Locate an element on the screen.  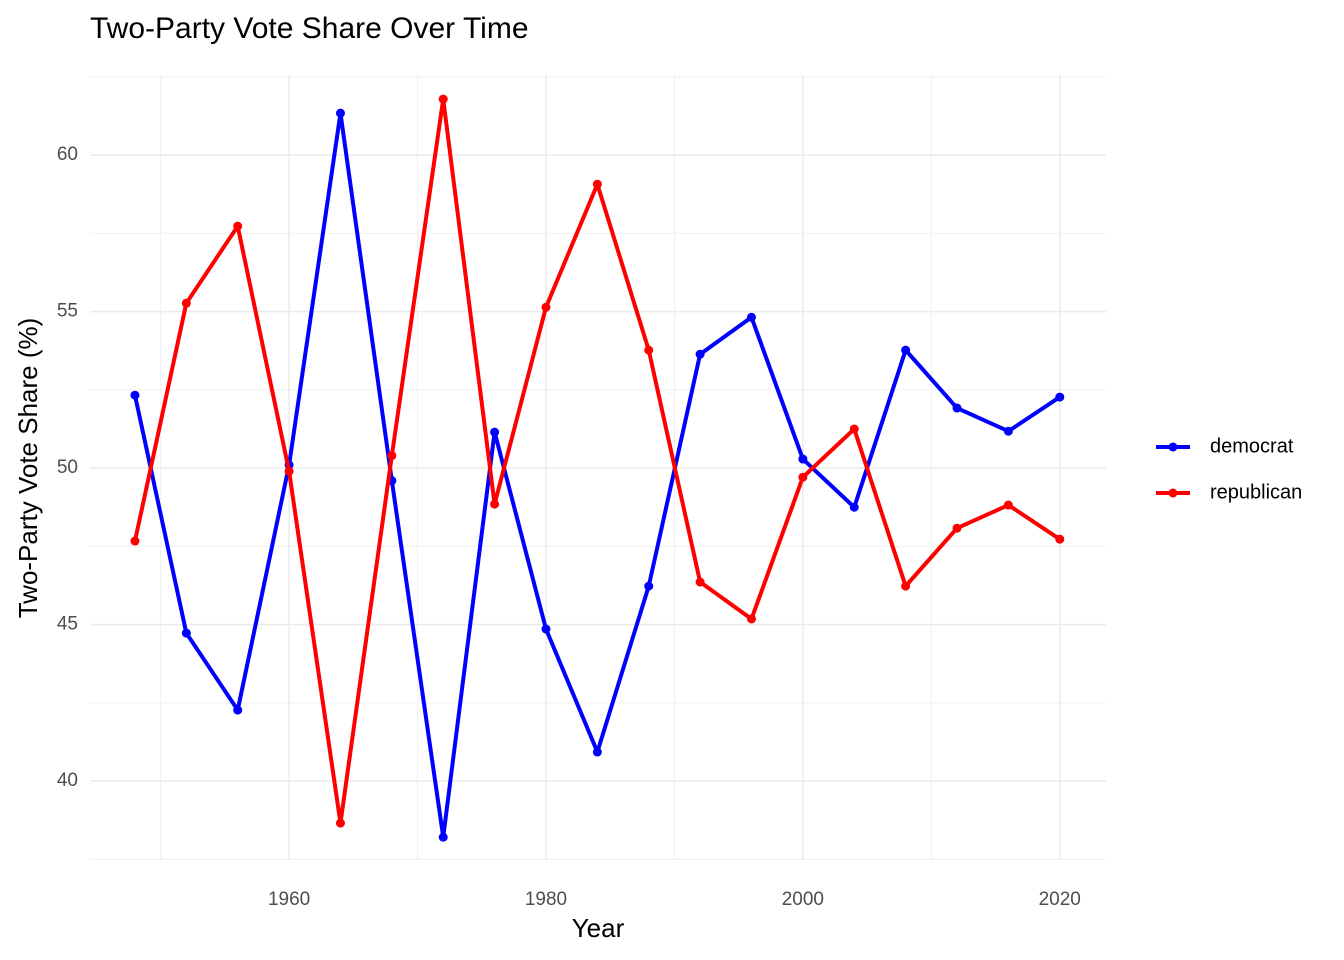
y-tick-label: 55 is located at coordinates (67, 311).